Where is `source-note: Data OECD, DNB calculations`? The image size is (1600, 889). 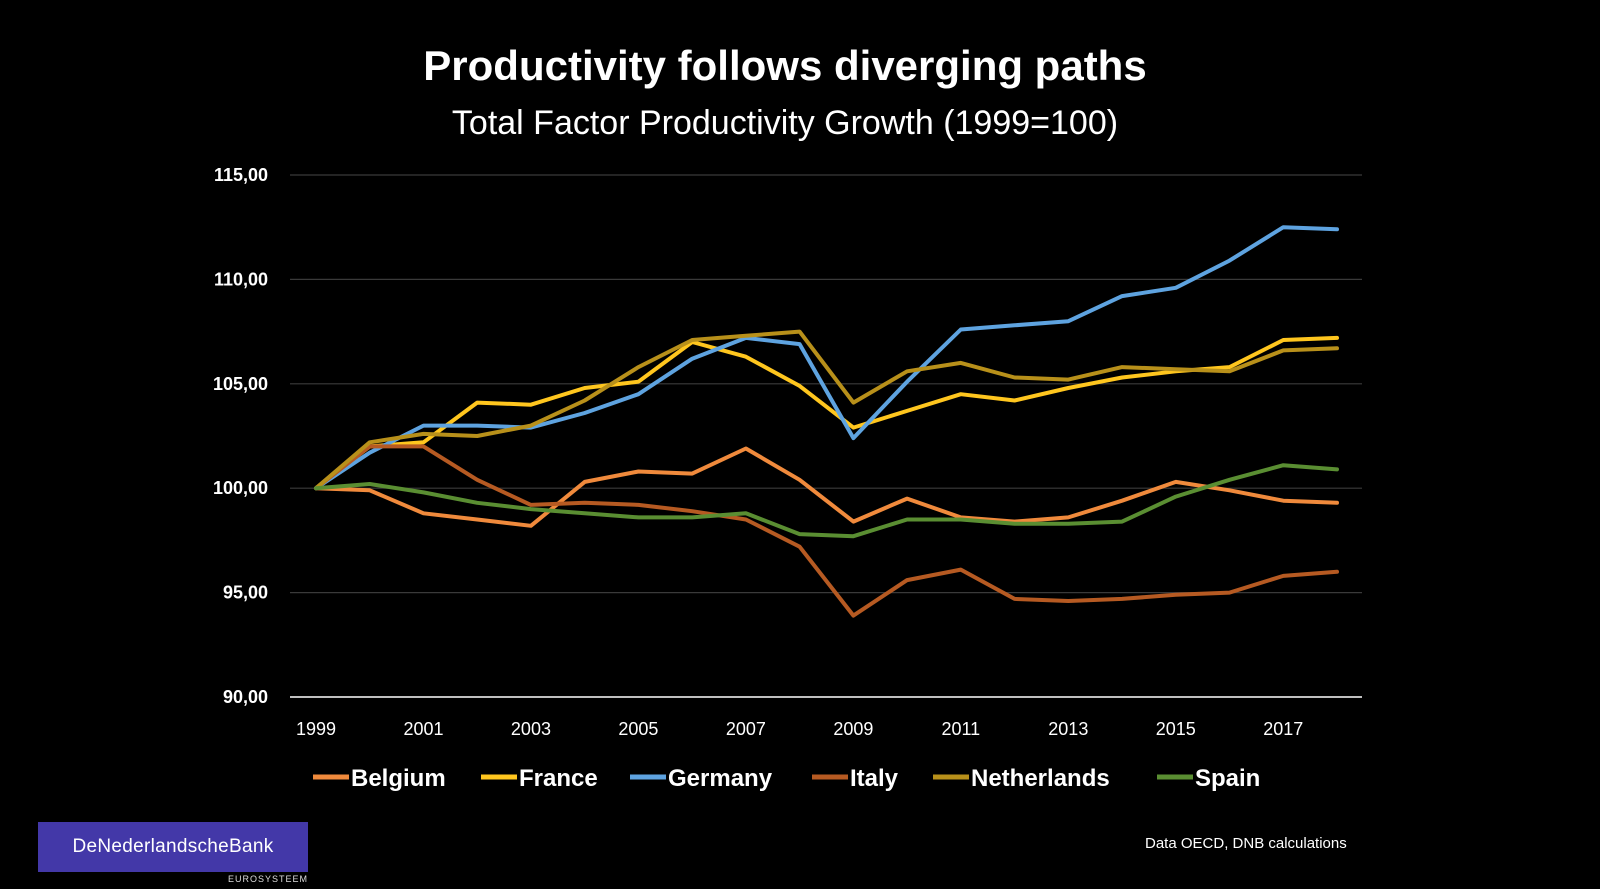
source-note: Data OECD, DNB calculations is located at coordinates (1246, 843).